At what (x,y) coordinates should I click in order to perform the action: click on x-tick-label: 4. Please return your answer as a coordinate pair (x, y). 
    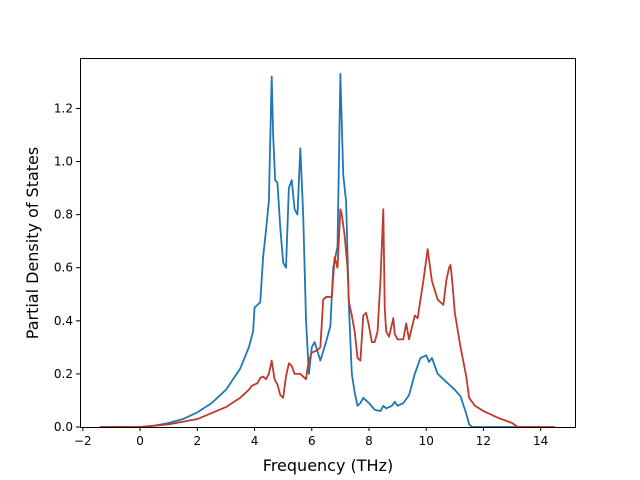
    Looking at the image, I should click on (255, 441).